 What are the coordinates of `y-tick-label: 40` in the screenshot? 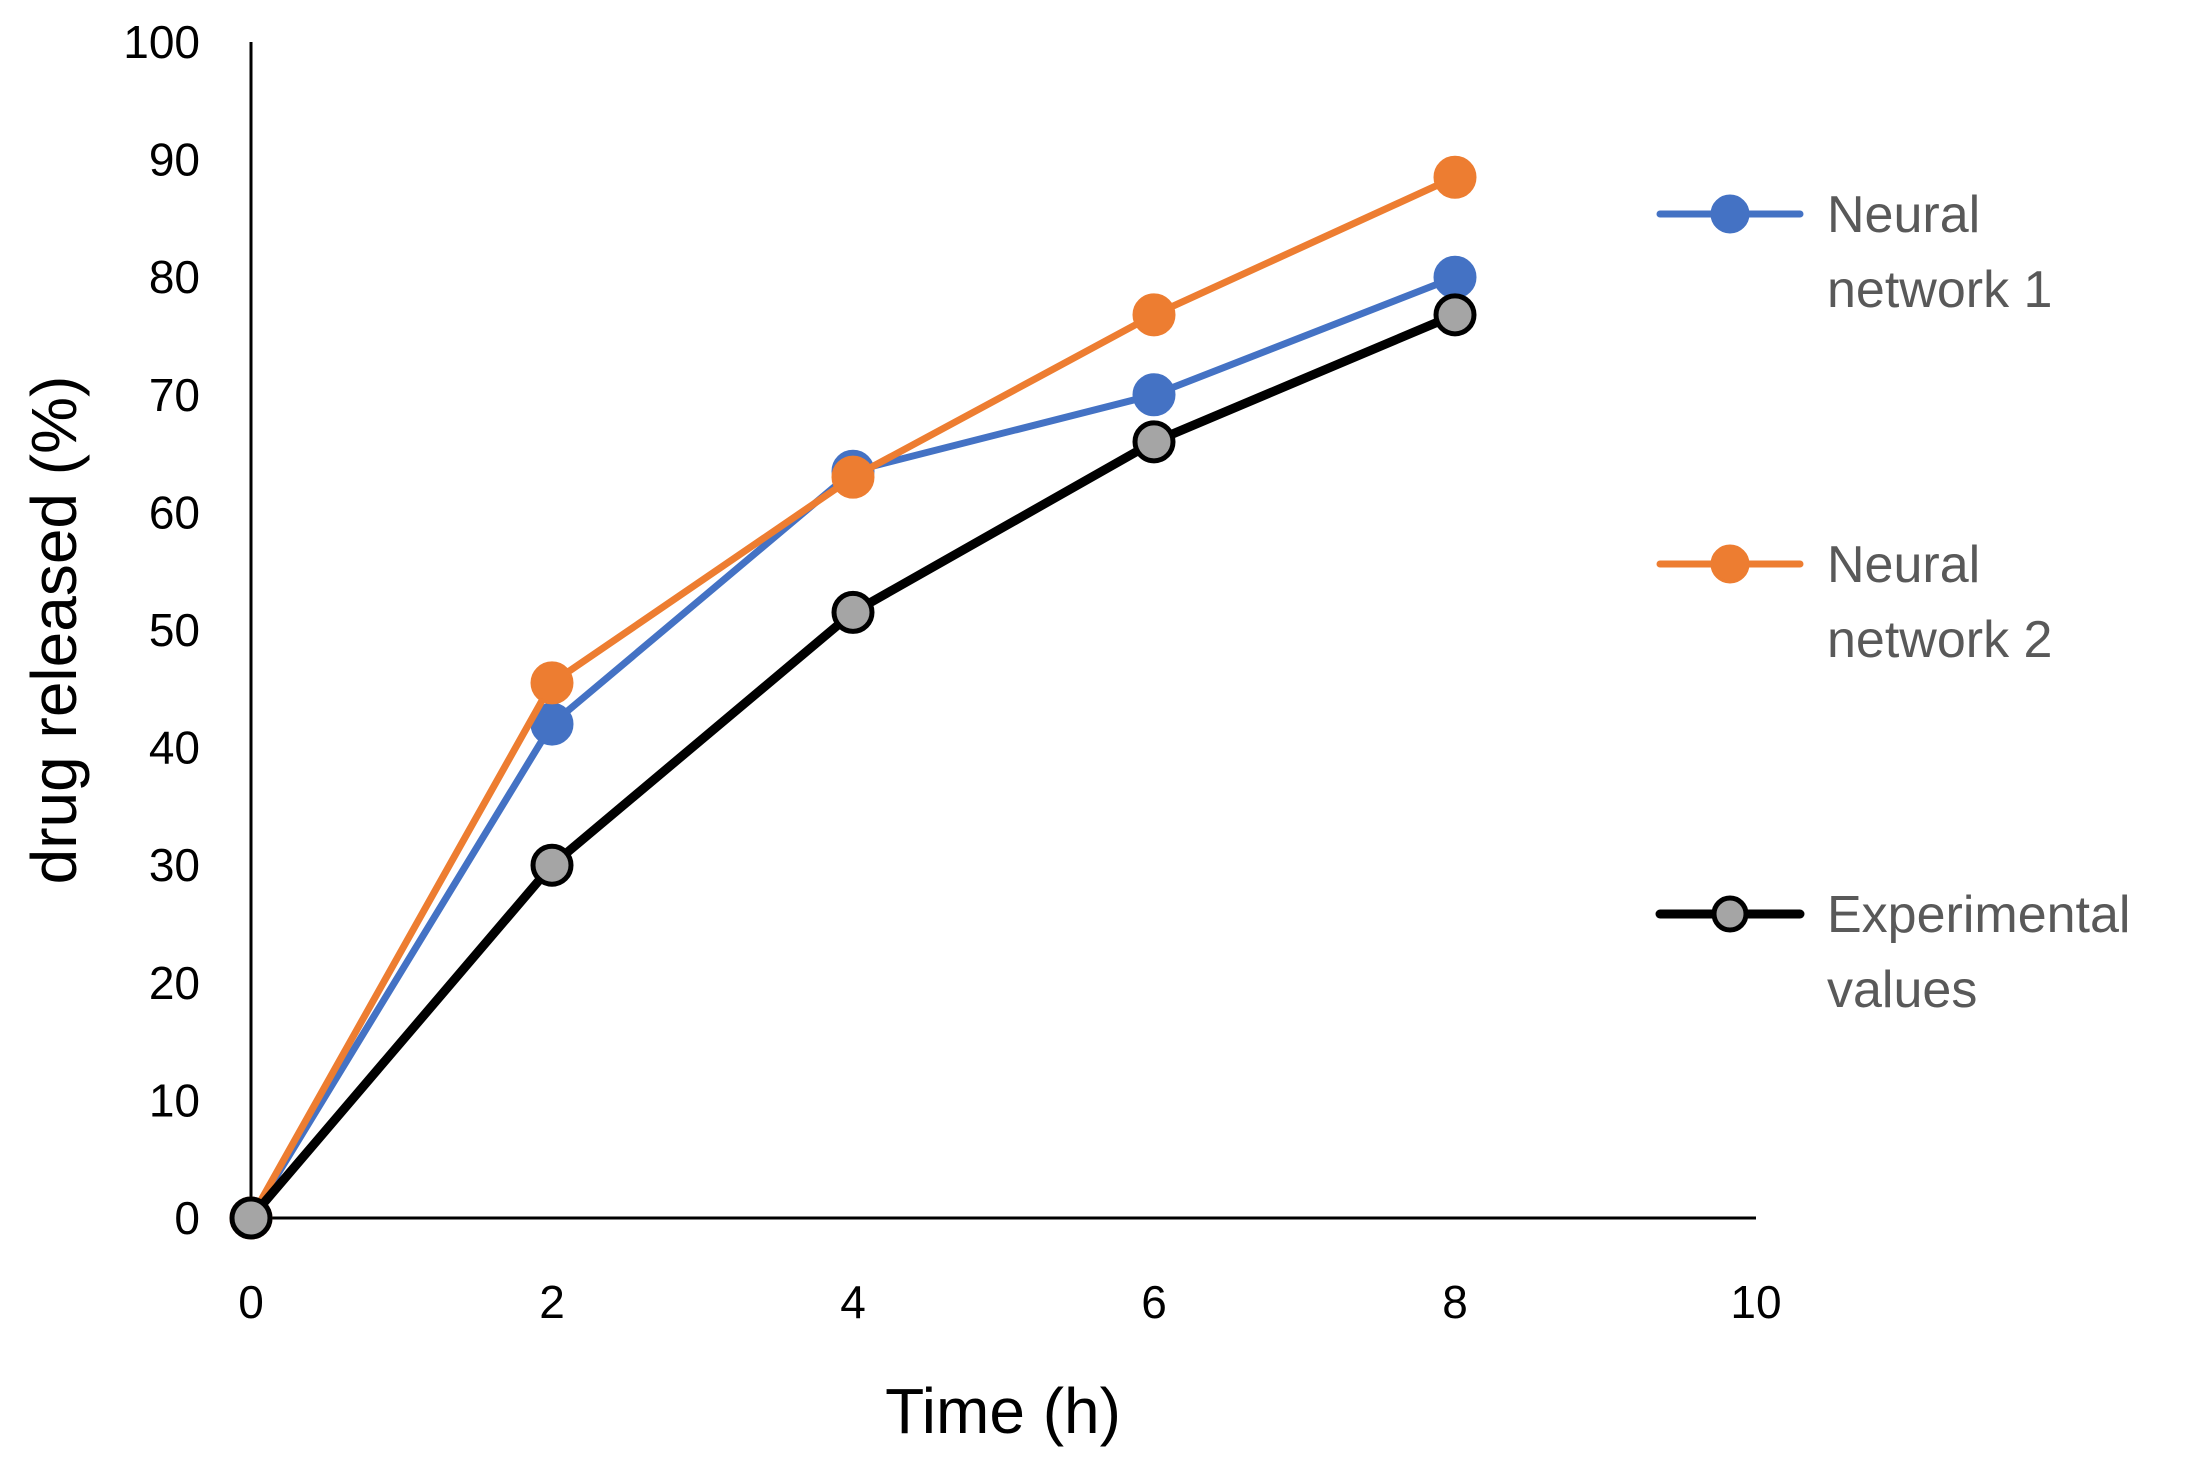 It's located at (174, 748).